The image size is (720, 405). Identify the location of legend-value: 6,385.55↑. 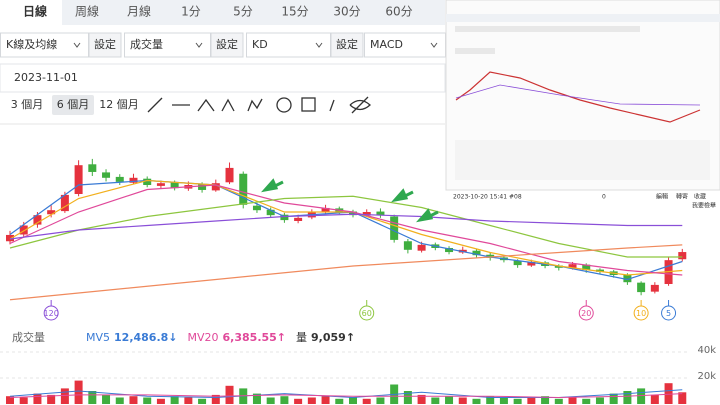
(255, 337).